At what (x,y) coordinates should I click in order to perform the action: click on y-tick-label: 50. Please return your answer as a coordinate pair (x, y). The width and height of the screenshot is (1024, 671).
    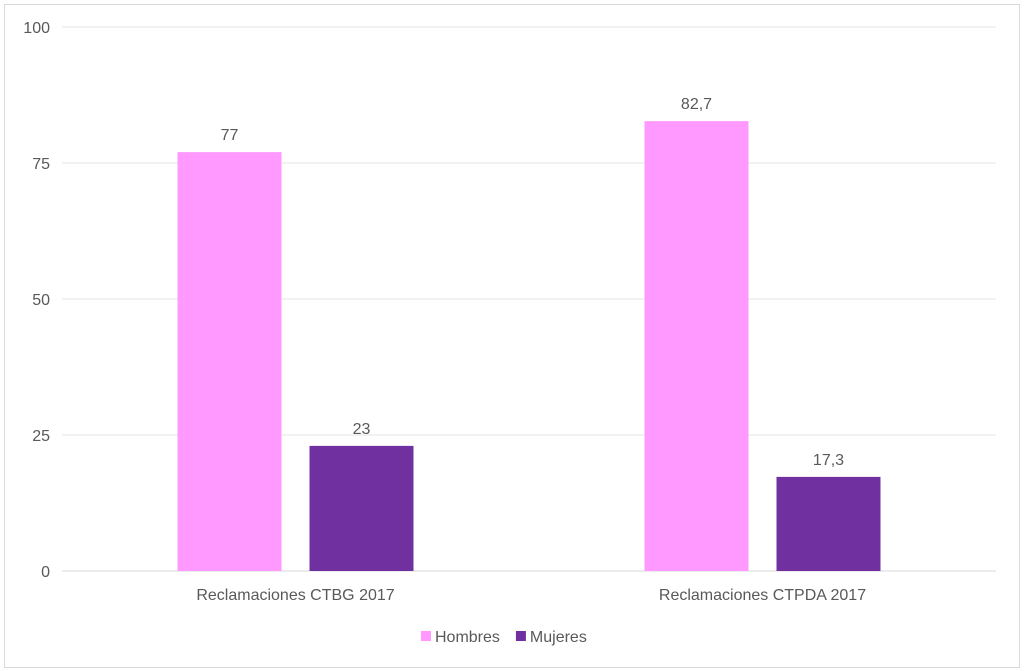
    Looking at the image, I should click on (41, 300).